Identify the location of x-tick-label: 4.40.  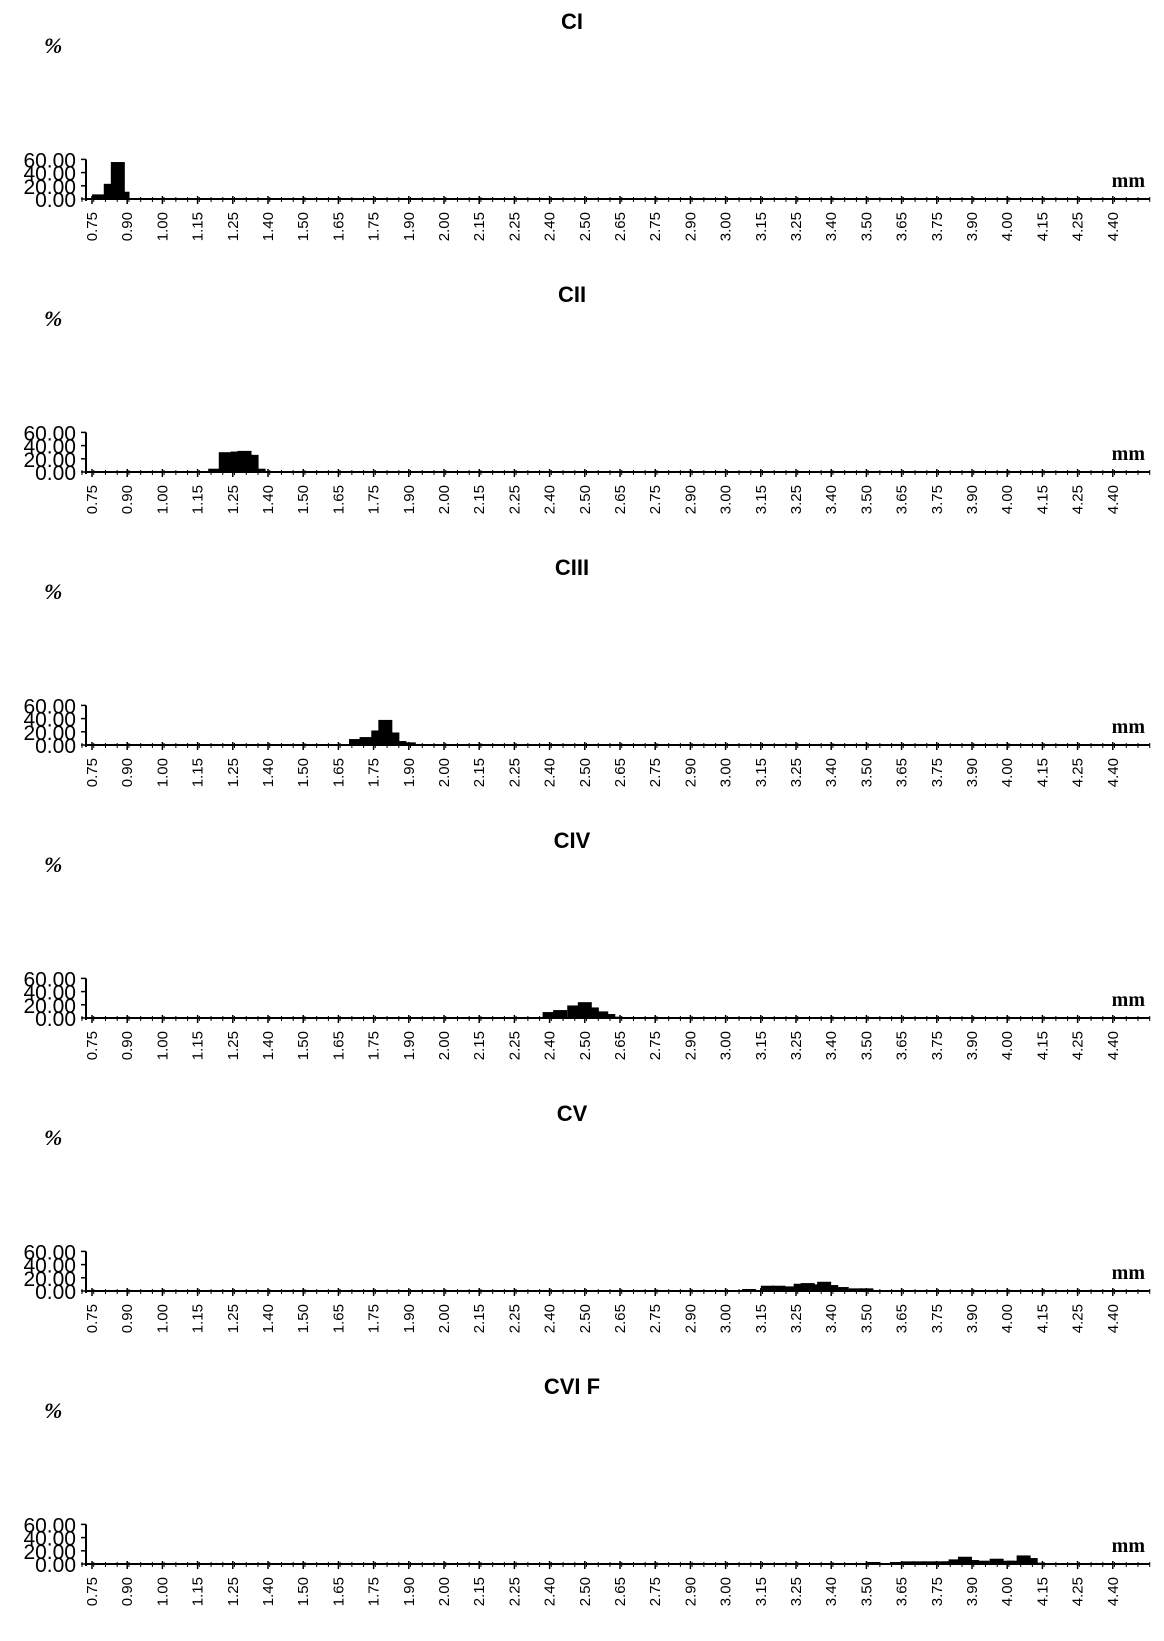
(1113, 226).